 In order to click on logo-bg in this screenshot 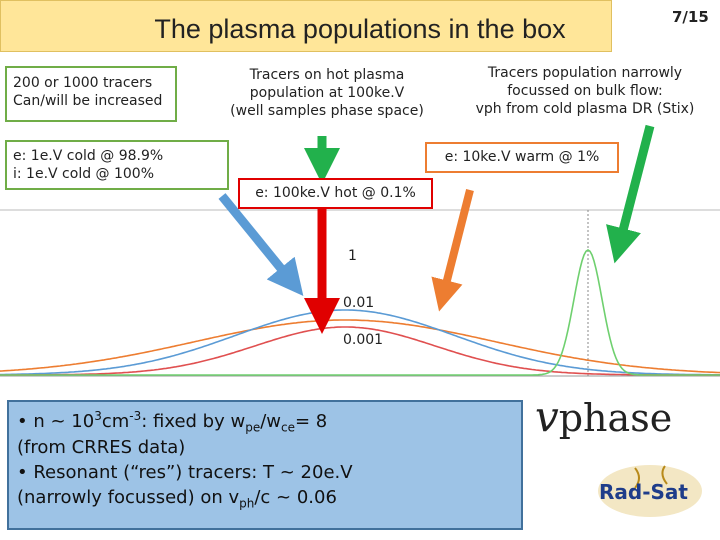, I will do `click(650, 491)`.